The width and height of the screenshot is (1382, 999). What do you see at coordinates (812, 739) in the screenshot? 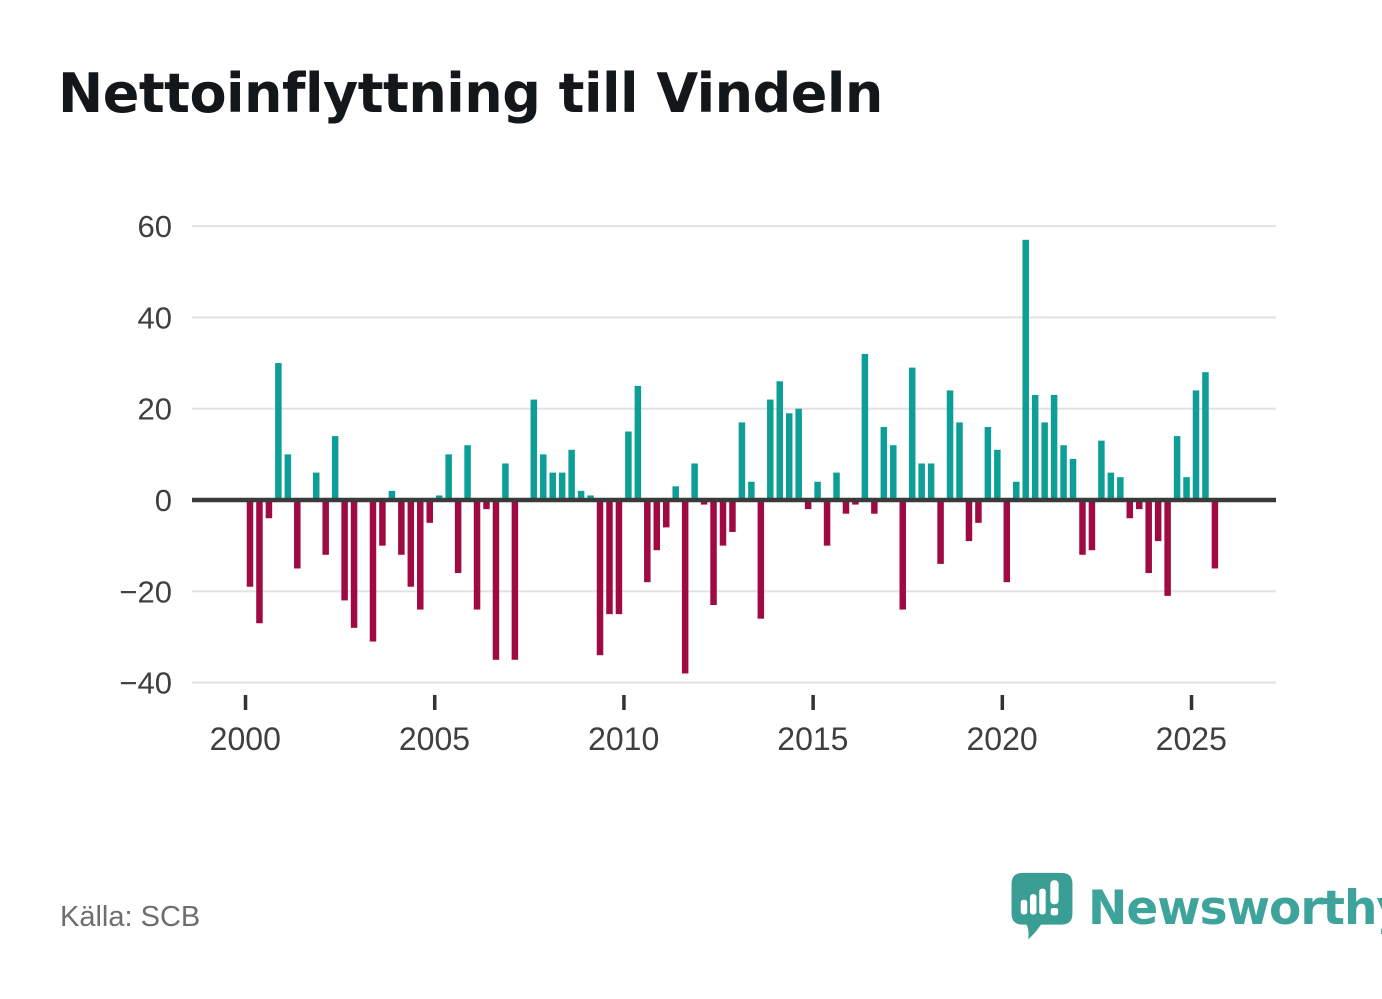
I see `x-tick-label: 2015` at bounding box center [812, 739].